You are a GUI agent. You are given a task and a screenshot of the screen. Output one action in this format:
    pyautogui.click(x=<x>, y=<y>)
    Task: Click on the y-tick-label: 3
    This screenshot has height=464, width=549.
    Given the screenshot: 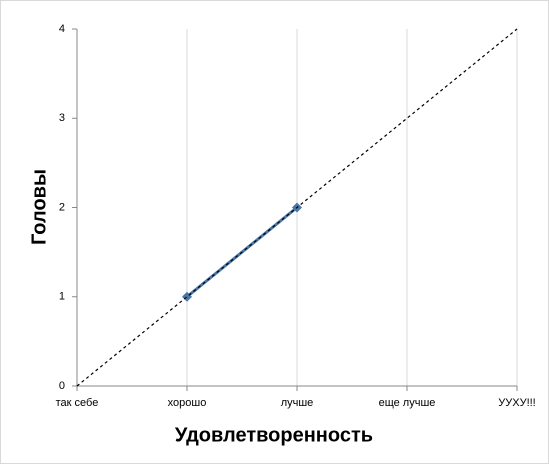 What is the action you would take?
    pyautogui.click(x=62, y=118)
    